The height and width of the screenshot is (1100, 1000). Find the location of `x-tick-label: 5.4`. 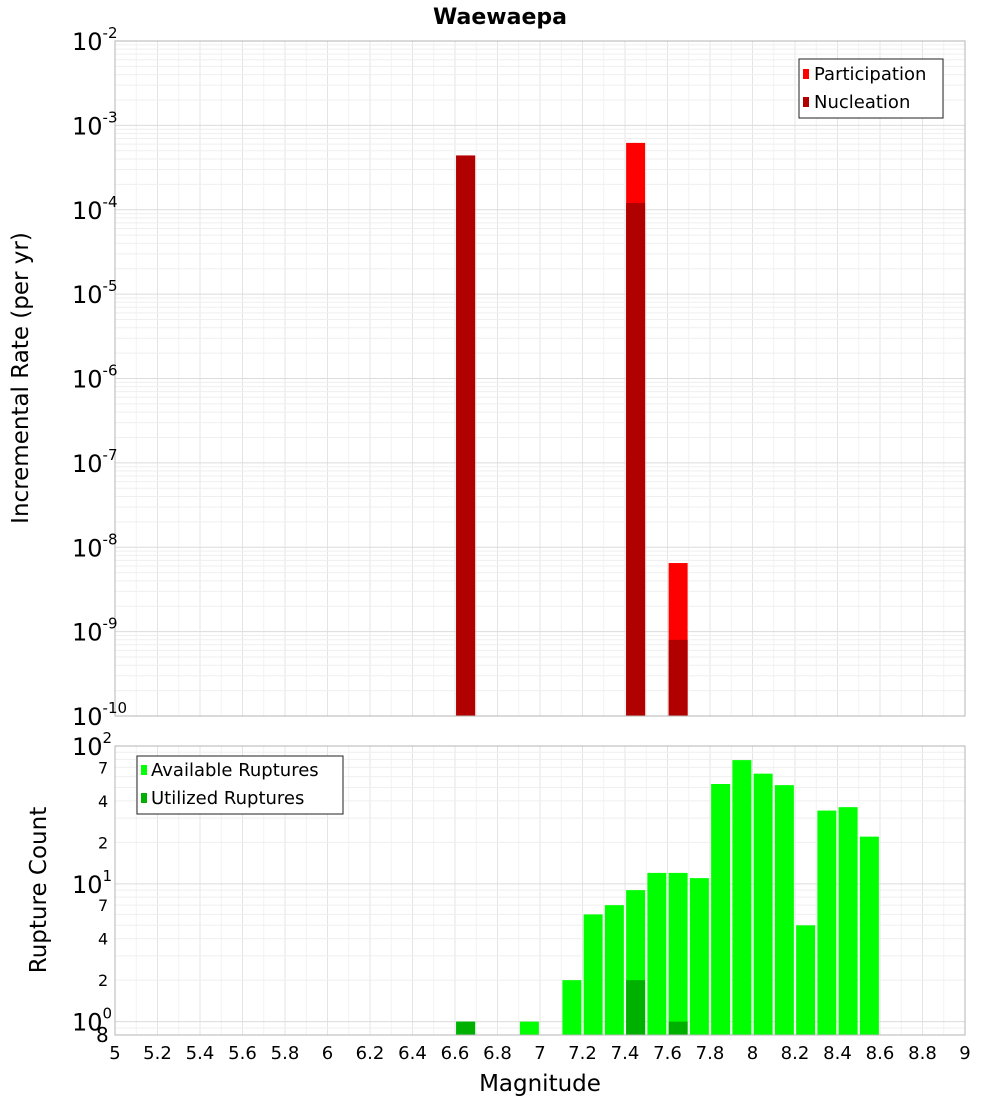

x-tick-label: 5.4 is located at coordinates (200, 1053).